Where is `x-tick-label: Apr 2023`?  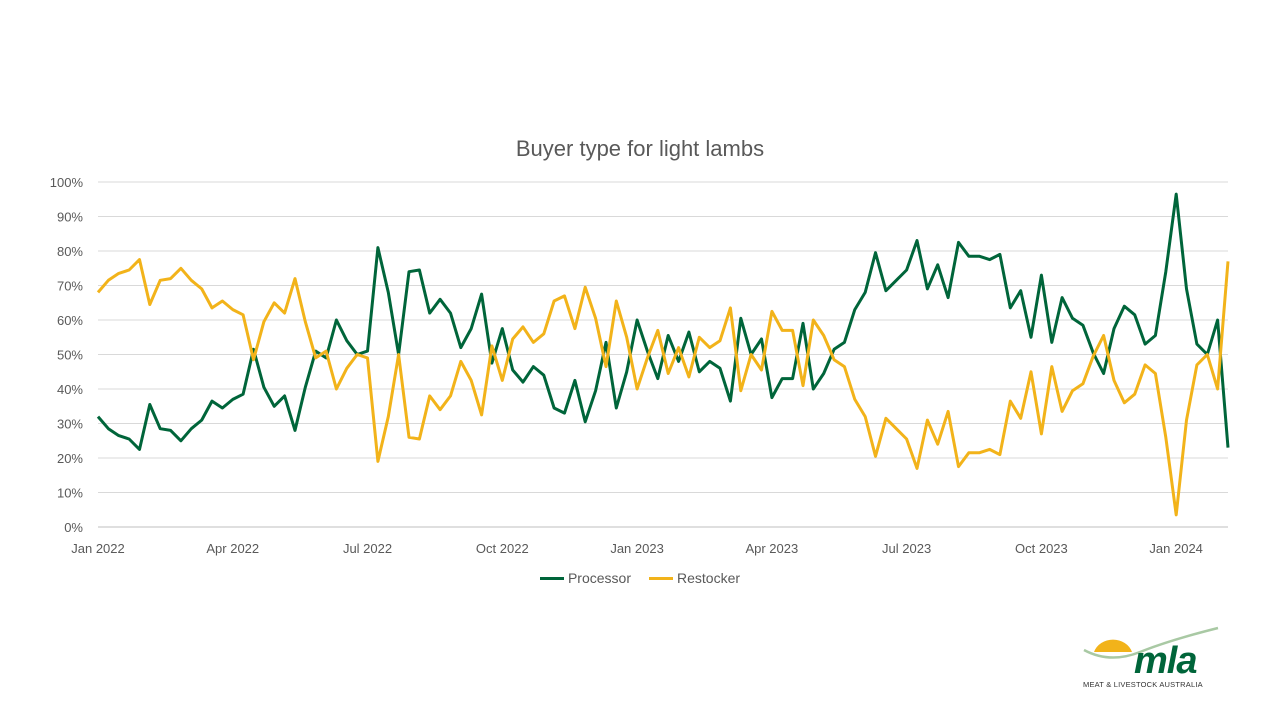 x-tick-label: Apr 2023 is located at coordinates (771, 548).